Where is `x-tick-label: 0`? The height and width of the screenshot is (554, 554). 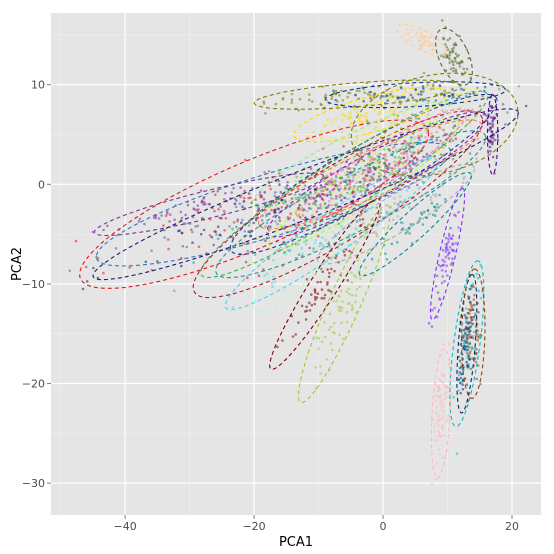 x-tick-label: 0 is located at coordinates (383, 526).